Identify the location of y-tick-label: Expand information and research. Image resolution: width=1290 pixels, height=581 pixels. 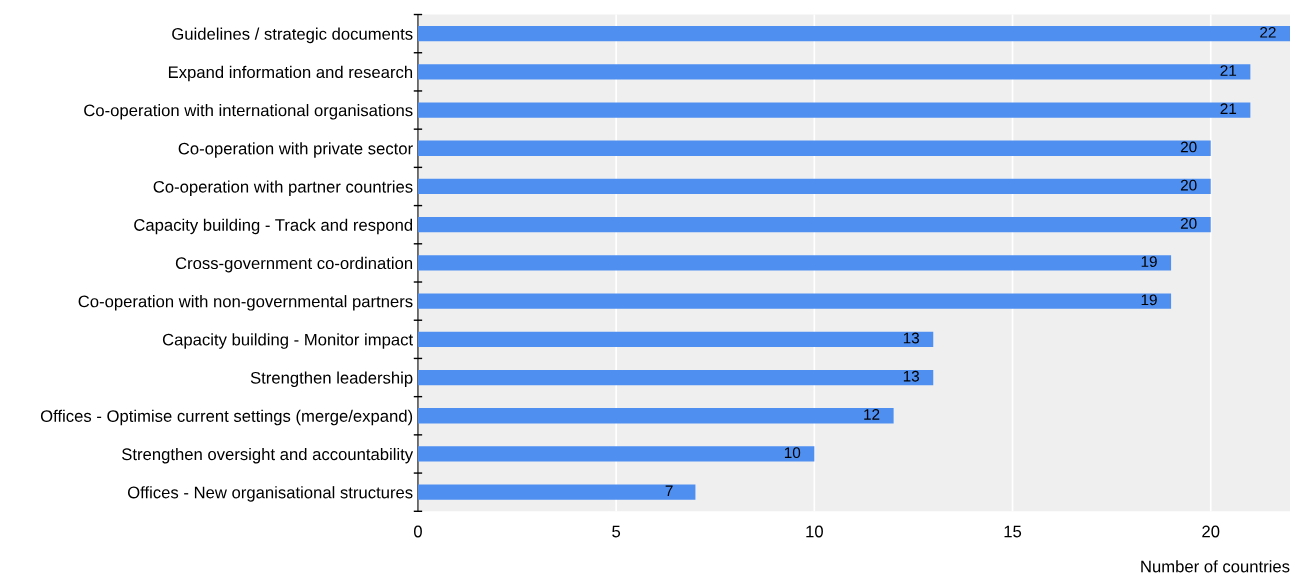
(290, 73).